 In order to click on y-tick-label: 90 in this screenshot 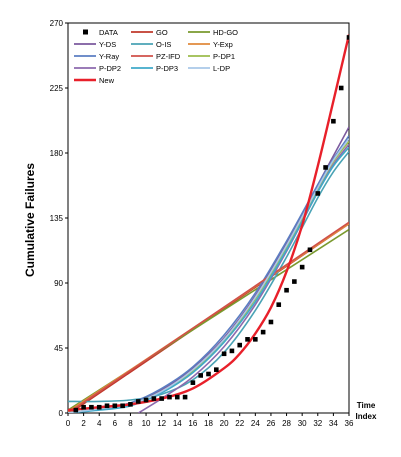, I will do `click(58, 283)`.